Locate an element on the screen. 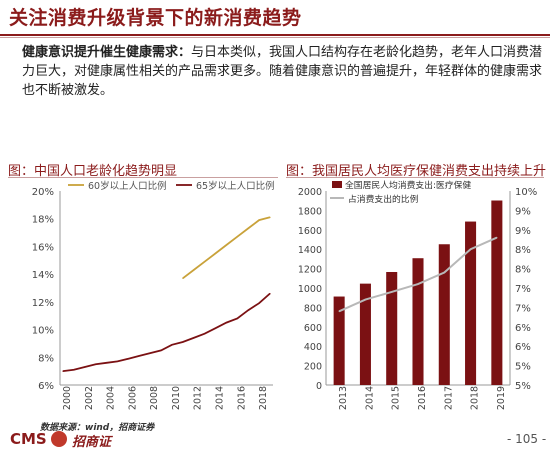  y-tick-label: 6% is located at coordinates (46, 386).